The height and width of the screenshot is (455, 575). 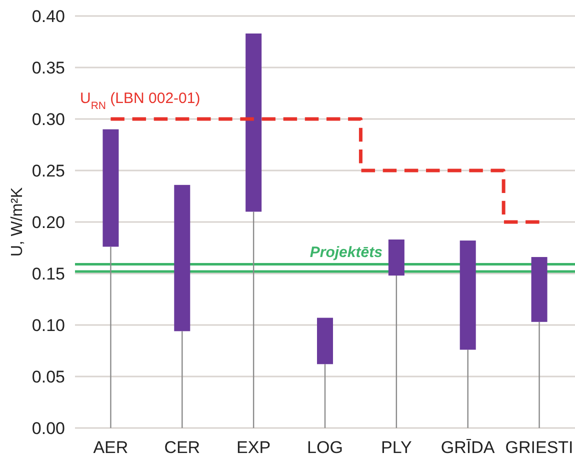 I want to click on x-tick-label: AER, so click(x=110, y=446).